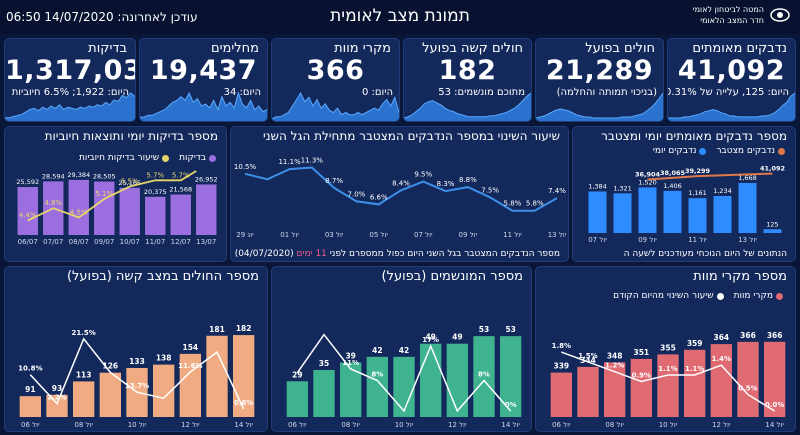 The image size is (800, 435). What do you see at coordinates (107, 48) in the screenshot?
I see `kpi-title: בדיקות` at bounding box center [107, 48].